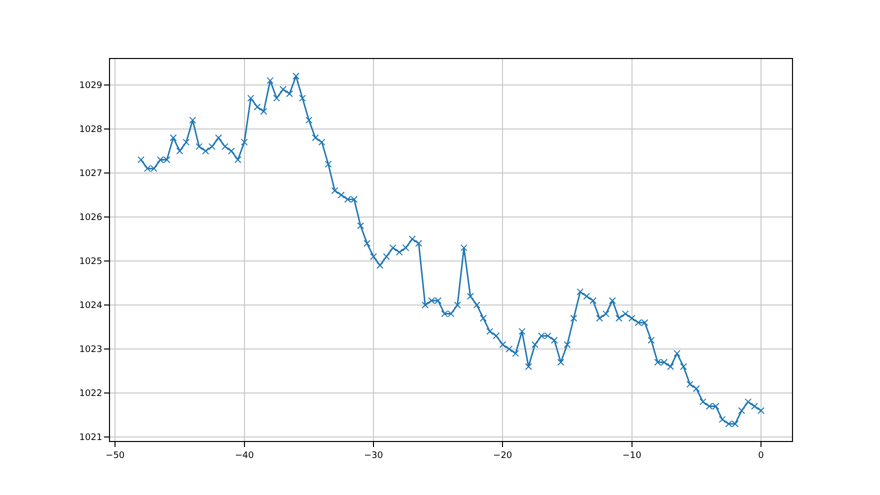  Describe the element at coordinates (90, 262) in the screenshot. I see `y-tick-label: 1025` at that location.